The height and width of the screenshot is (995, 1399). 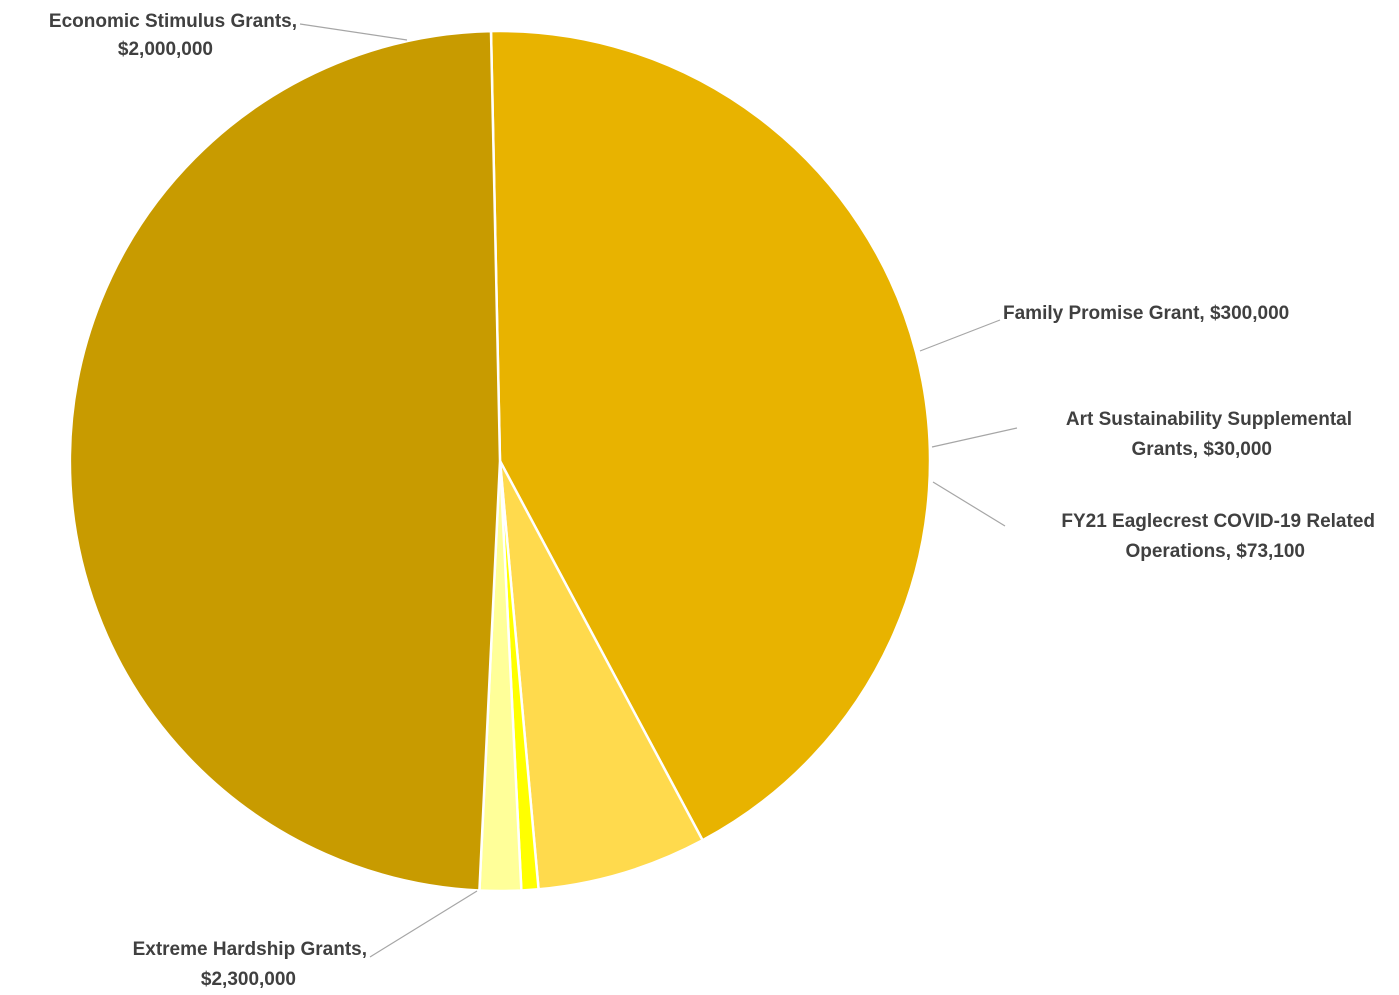 I want to click on data-label-fy21-eaglecrest-covid-19-related-operations-line-1: FY21 Eaglecrest COVID-19 Related, so click(x=1218, y=521).